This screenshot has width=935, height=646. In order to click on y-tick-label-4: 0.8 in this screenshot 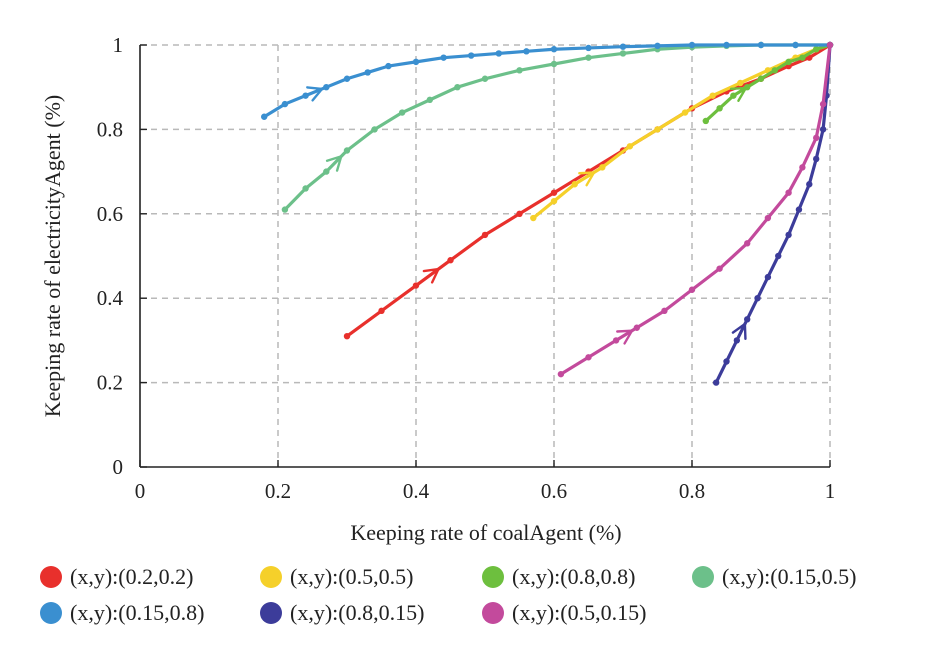, I will do `click(110, 129)`.